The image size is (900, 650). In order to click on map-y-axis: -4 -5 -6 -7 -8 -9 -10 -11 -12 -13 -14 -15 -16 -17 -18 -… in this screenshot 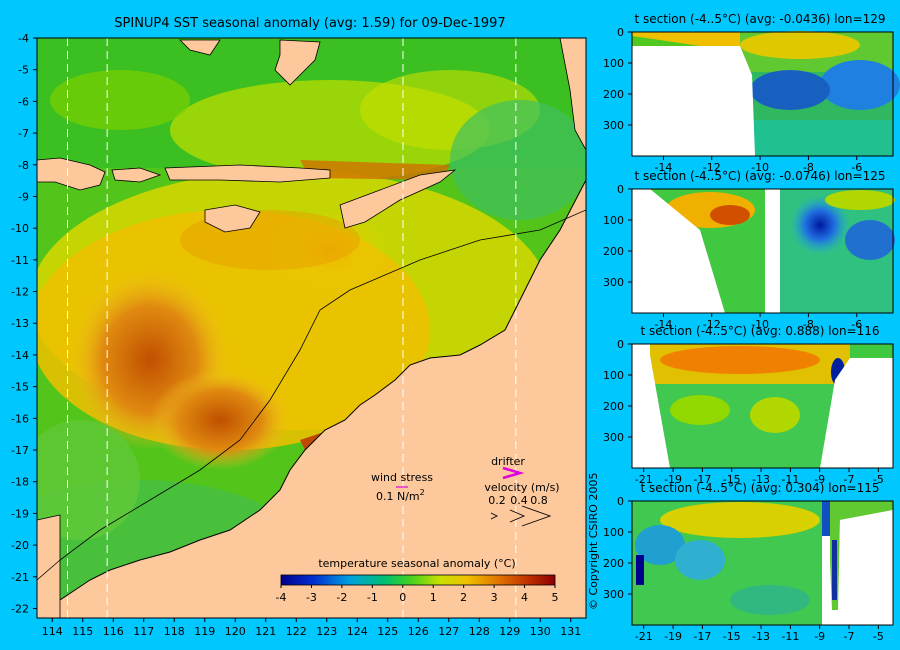, I will do `click(24, 323)`.